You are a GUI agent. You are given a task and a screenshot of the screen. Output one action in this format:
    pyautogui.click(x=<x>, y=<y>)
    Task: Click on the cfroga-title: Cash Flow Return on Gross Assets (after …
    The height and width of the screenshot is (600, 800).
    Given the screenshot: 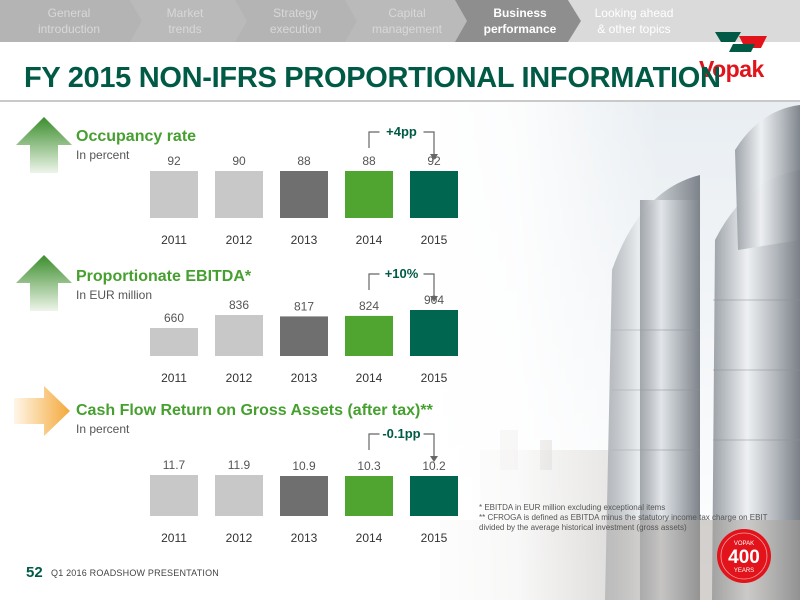 What is the action you would take?
    pyautogui.click(x=254, y=410)
    